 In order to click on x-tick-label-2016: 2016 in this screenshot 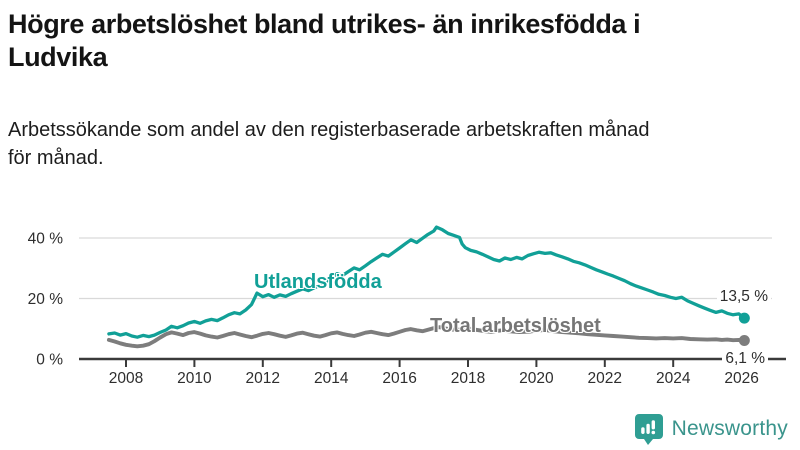, I will do `click(399, 378)`.